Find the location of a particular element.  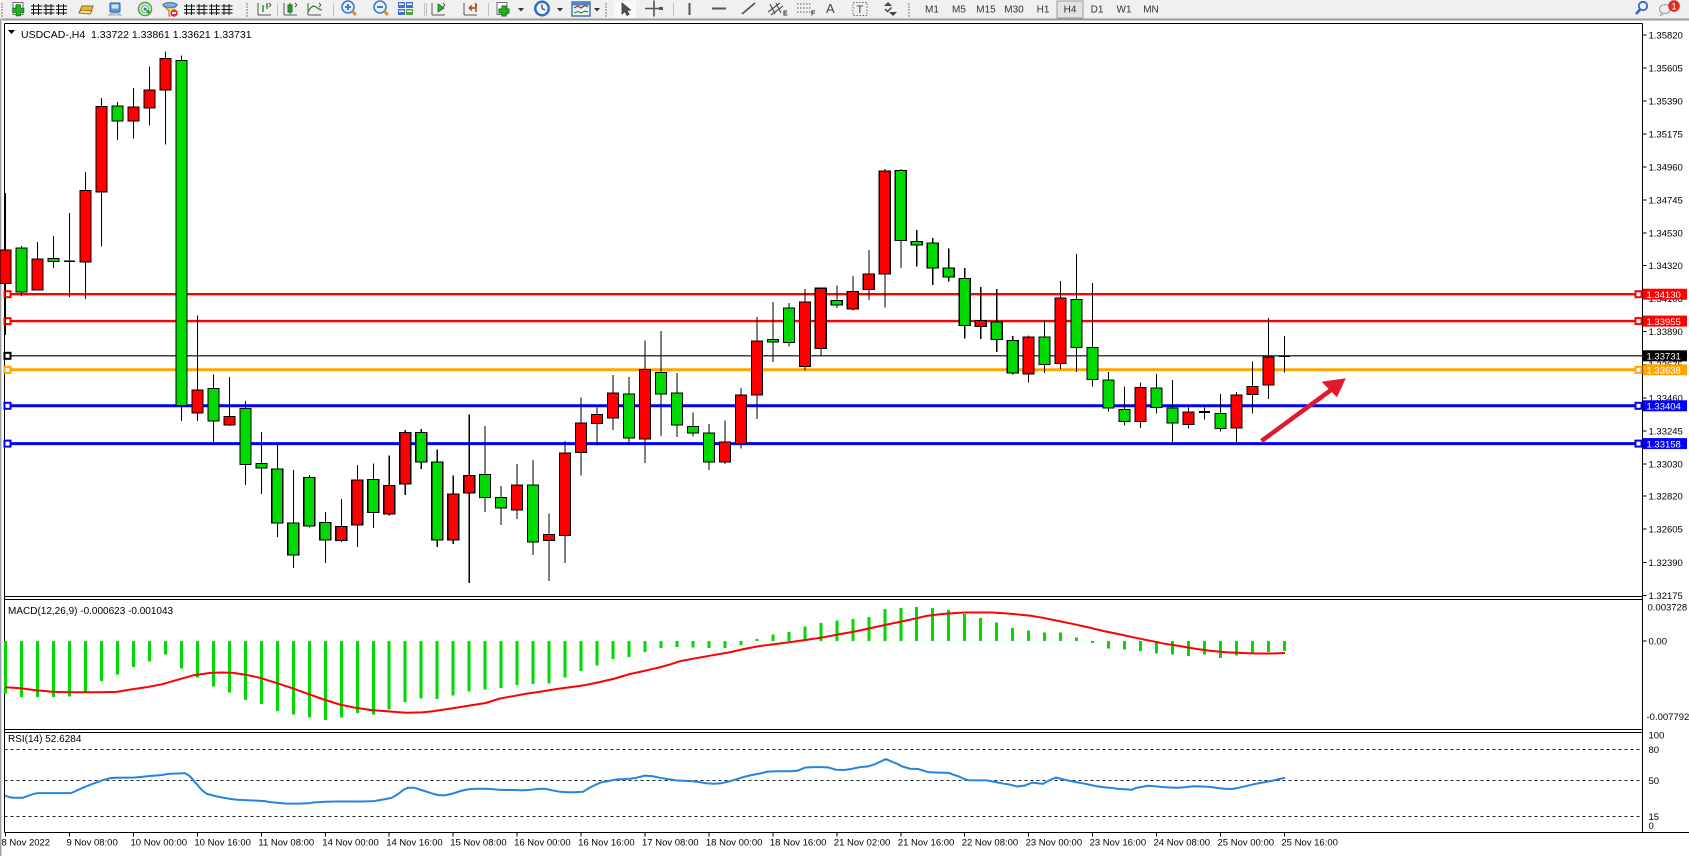

svg-text: 50 is located at coordinates (1654, 781).